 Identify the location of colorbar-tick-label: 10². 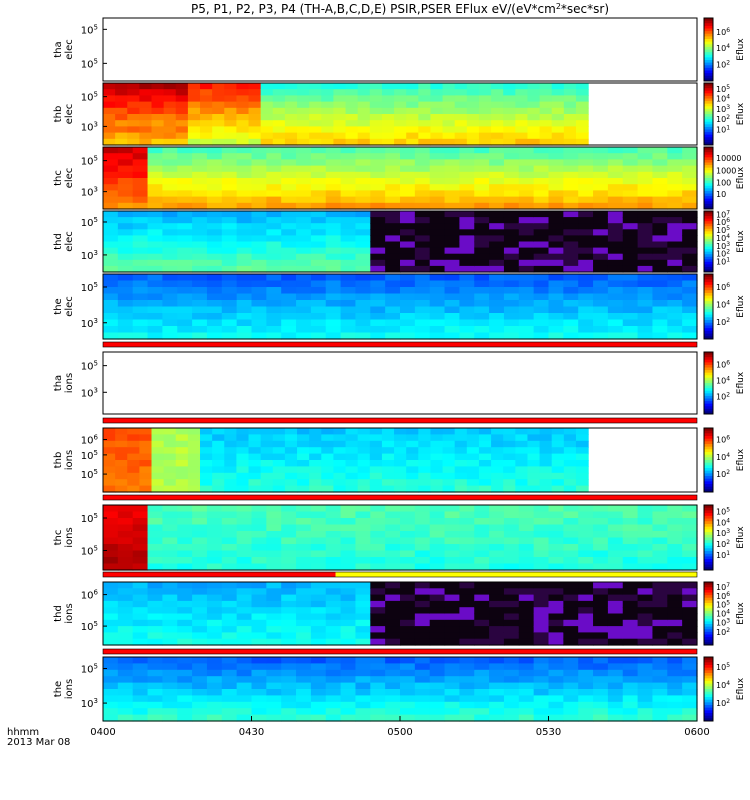
(723, 631).